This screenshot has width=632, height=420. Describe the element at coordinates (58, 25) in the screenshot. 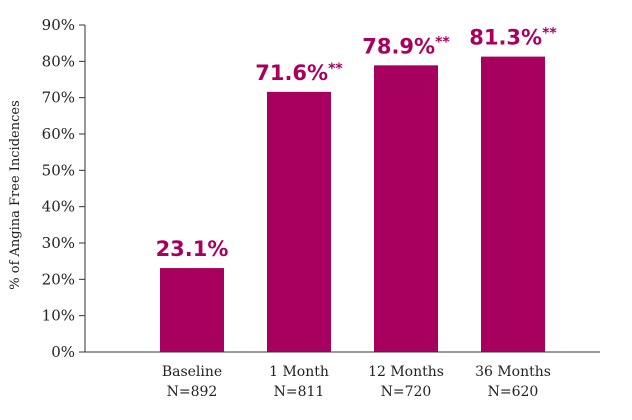

I see `y-tick-label: 90%` at that location.